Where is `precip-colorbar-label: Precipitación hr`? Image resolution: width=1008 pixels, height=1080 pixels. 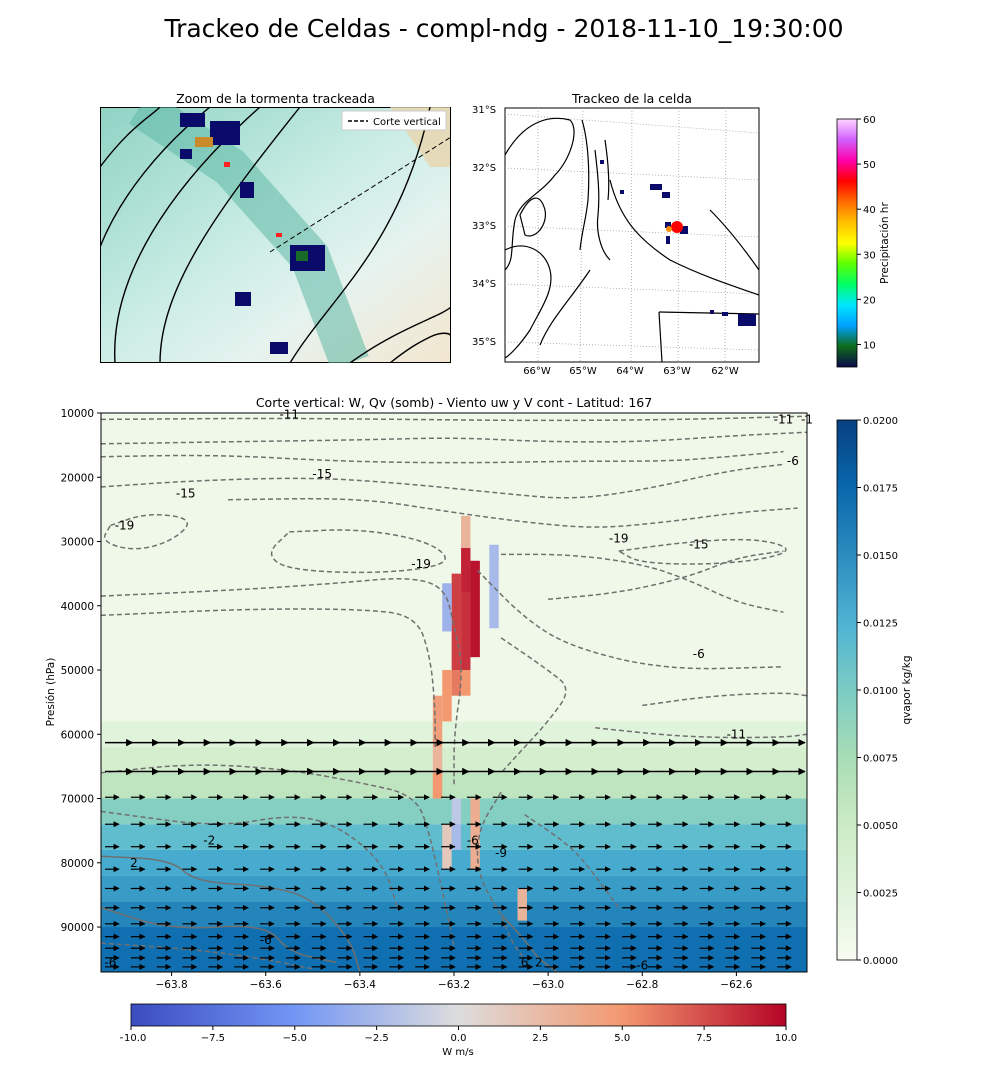
precip-colorbar-label: Precipitación hr is located at coordinates (885, 243).